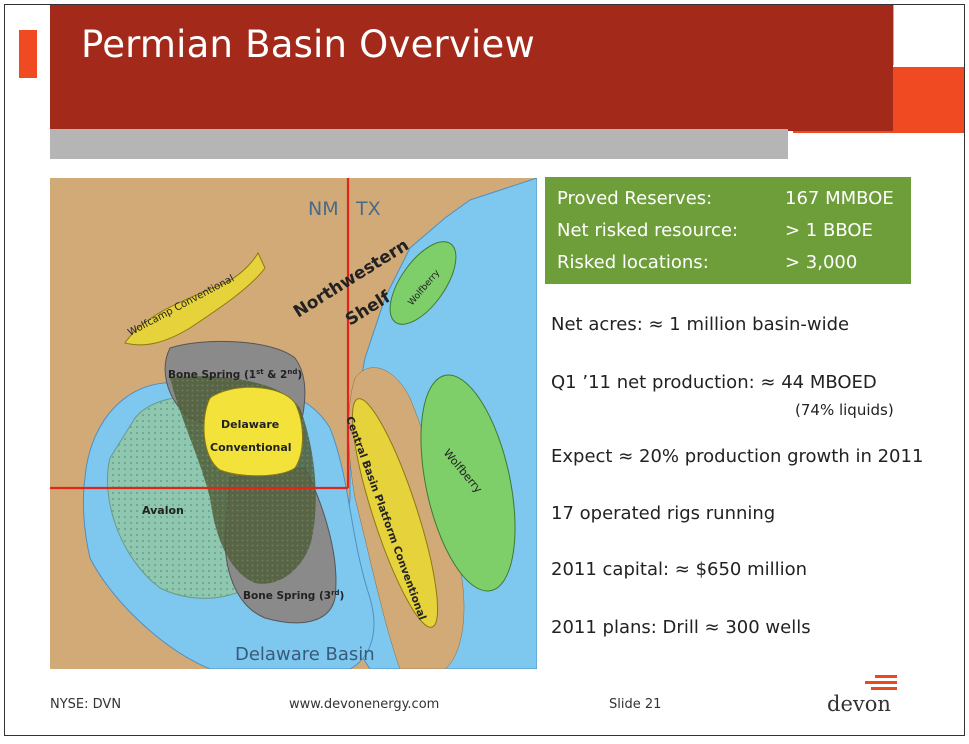 The height and width of the screenshot is (744, 969). Describe the element at coordinates (251, 447) in the screenshot. I see `delaware-conventional-label-2: Conventional` at that location.